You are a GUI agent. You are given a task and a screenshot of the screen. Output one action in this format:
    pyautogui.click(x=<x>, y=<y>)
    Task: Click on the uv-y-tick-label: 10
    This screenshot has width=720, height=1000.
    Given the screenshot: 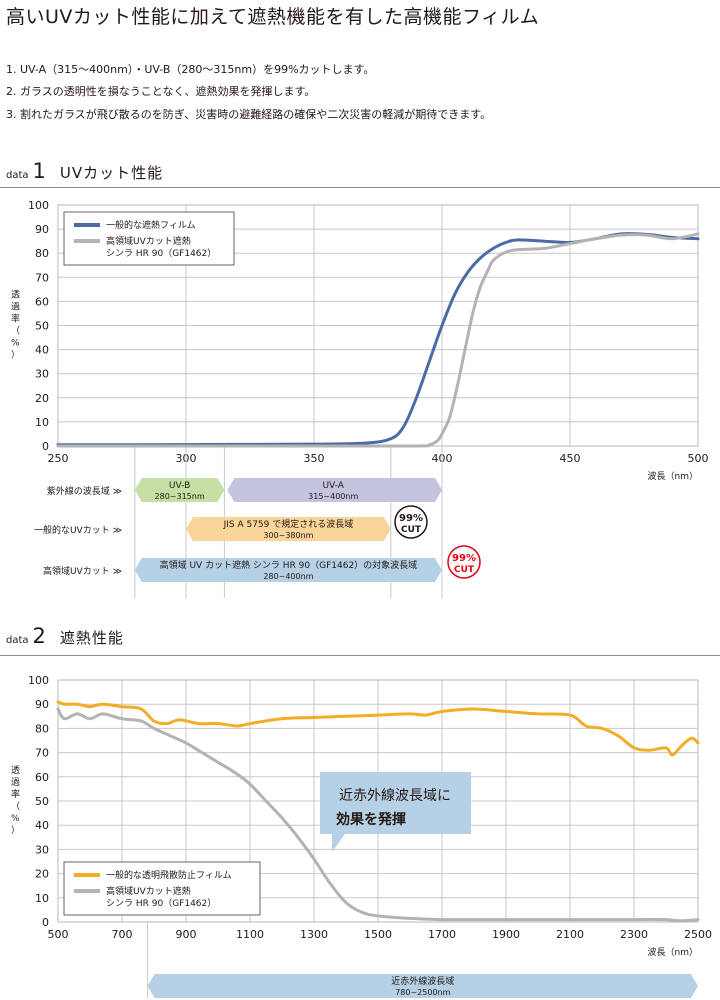 What is the action you would take?
    pyautogui.click(x=42, y=422)
    